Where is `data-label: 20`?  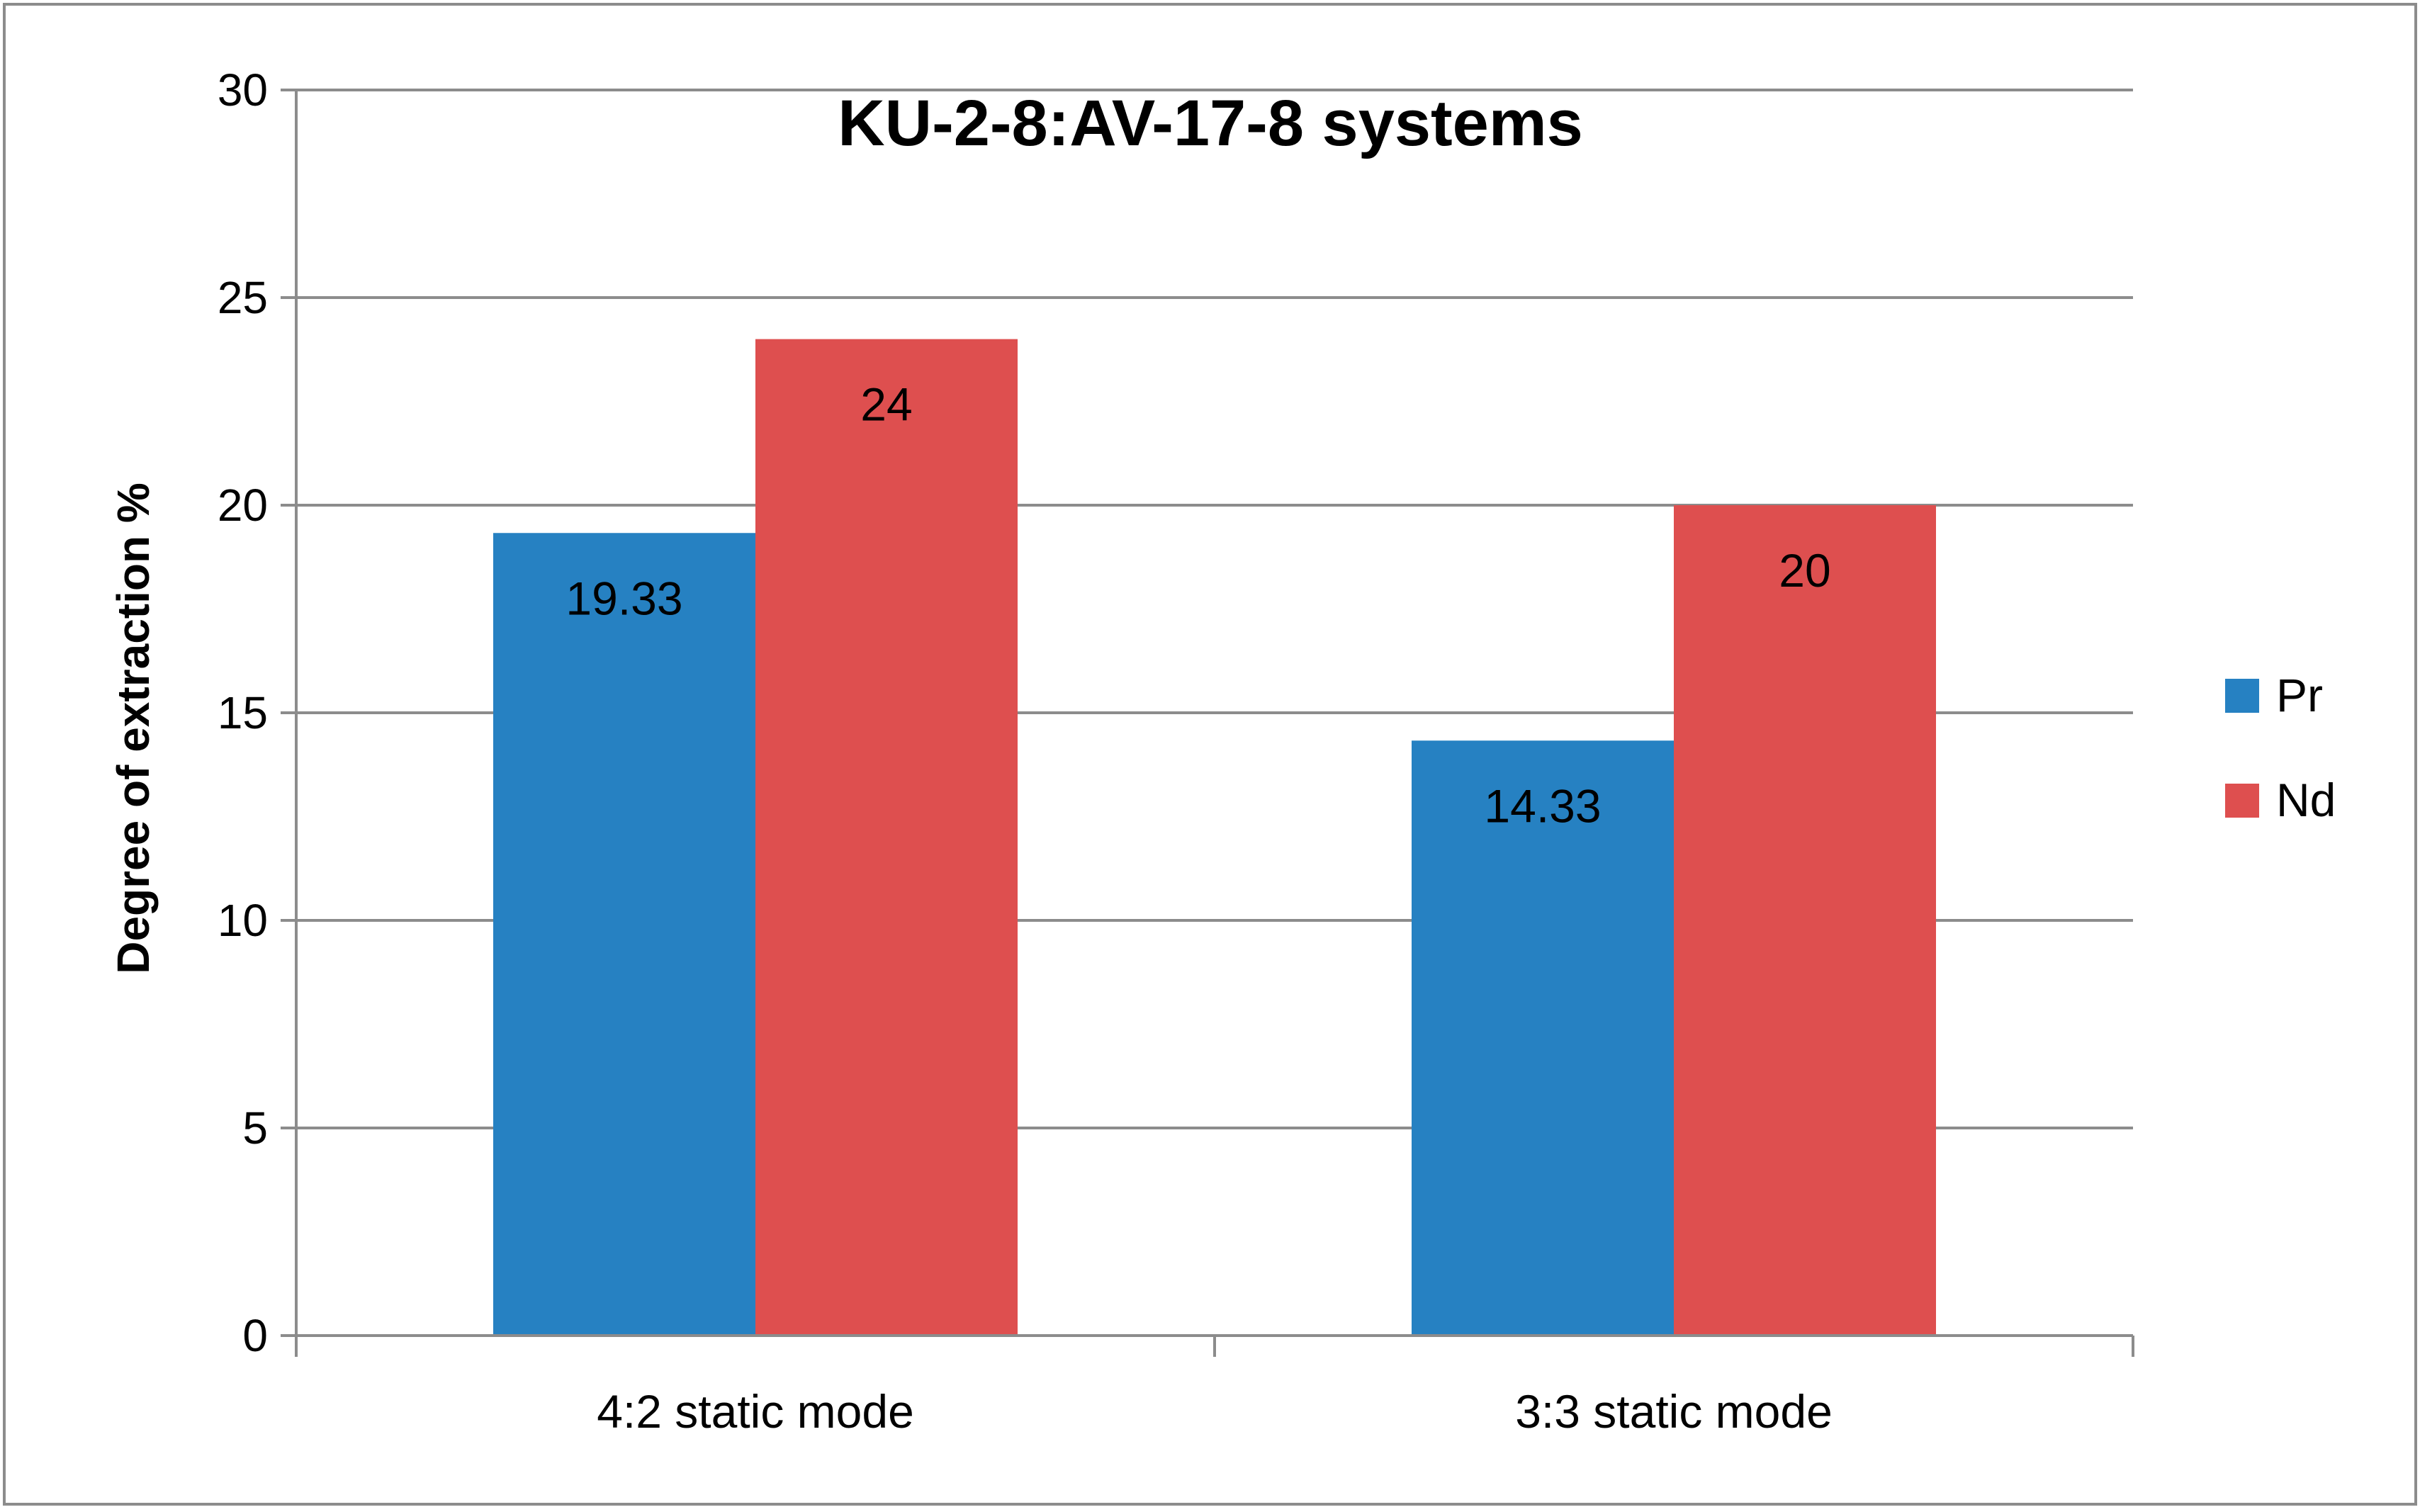
data-label: 20 is located at coordinates (1805, 570).